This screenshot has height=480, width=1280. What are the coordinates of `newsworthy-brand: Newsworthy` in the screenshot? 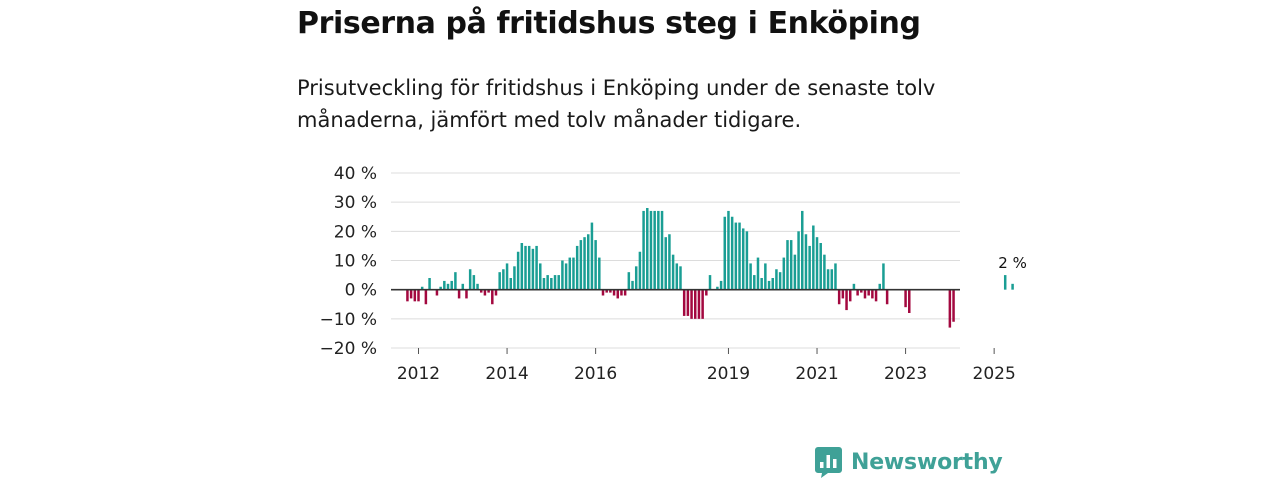 It's located at (909, 462).